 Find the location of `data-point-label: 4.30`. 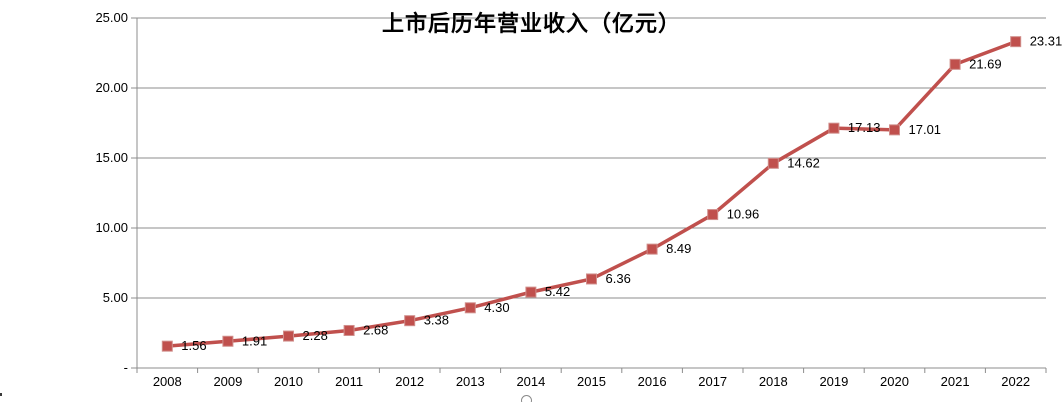

data-point-label: 4.30 is located at coordinates (496, 307).